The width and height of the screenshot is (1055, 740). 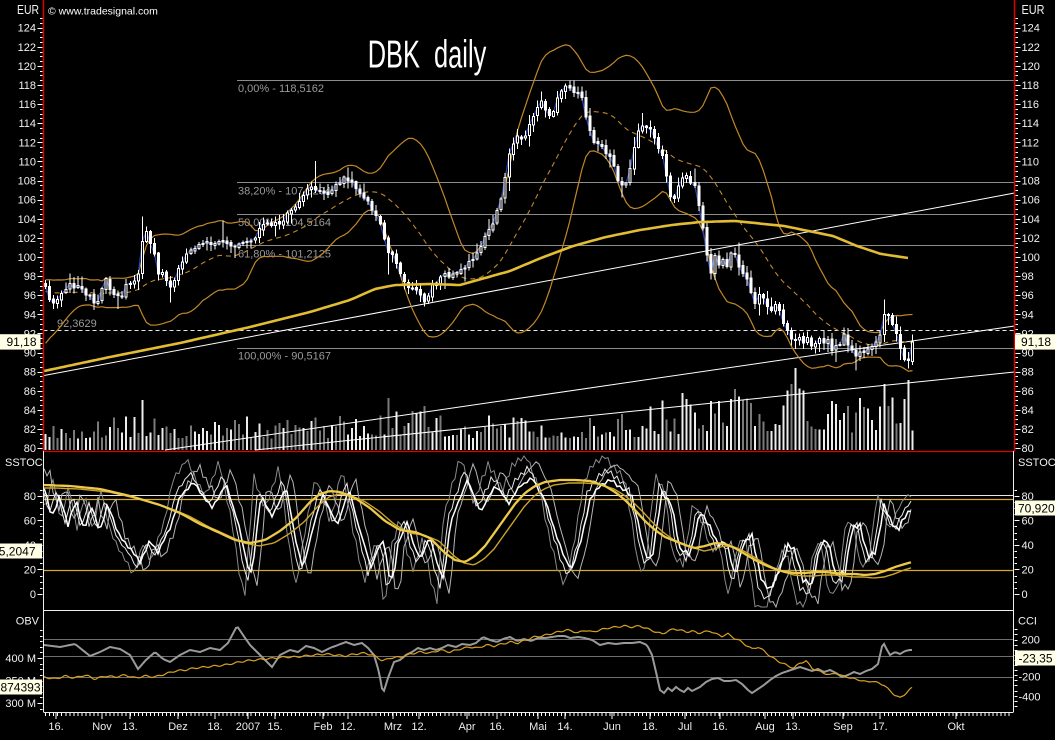 What do you see at coordinates (274, 727) in the screenshot?
I see `svg-text: 15.` at bounding box center [274, 727].